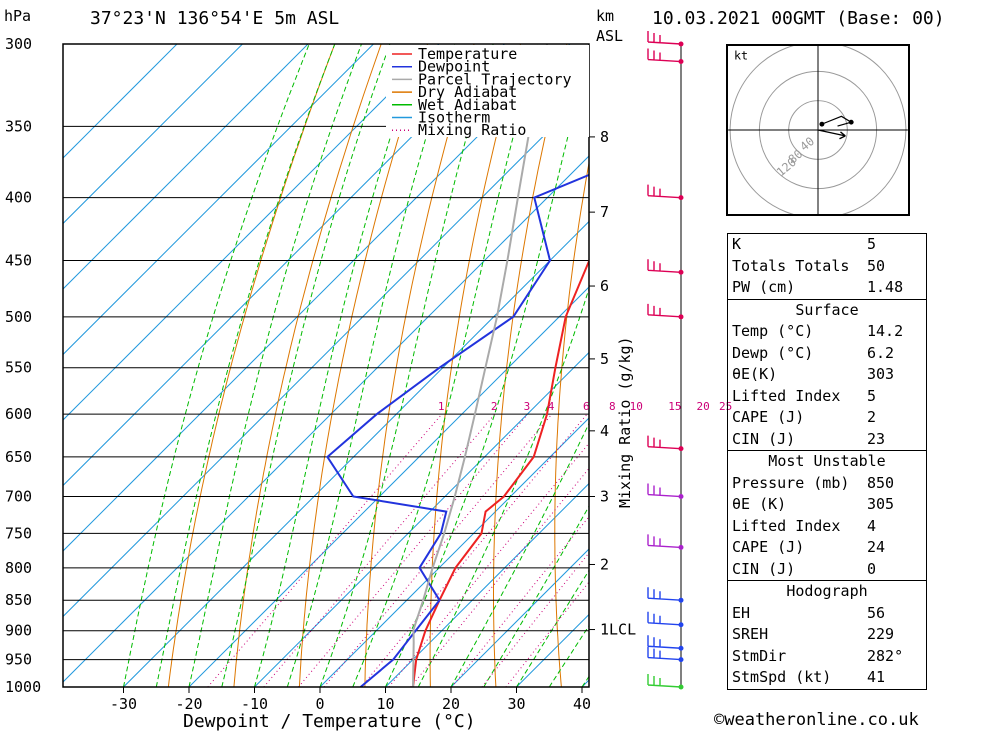 The width and height of the screenshot is (1000, 733). I want to click on index-label: CAPE (J), so click(768, 547).